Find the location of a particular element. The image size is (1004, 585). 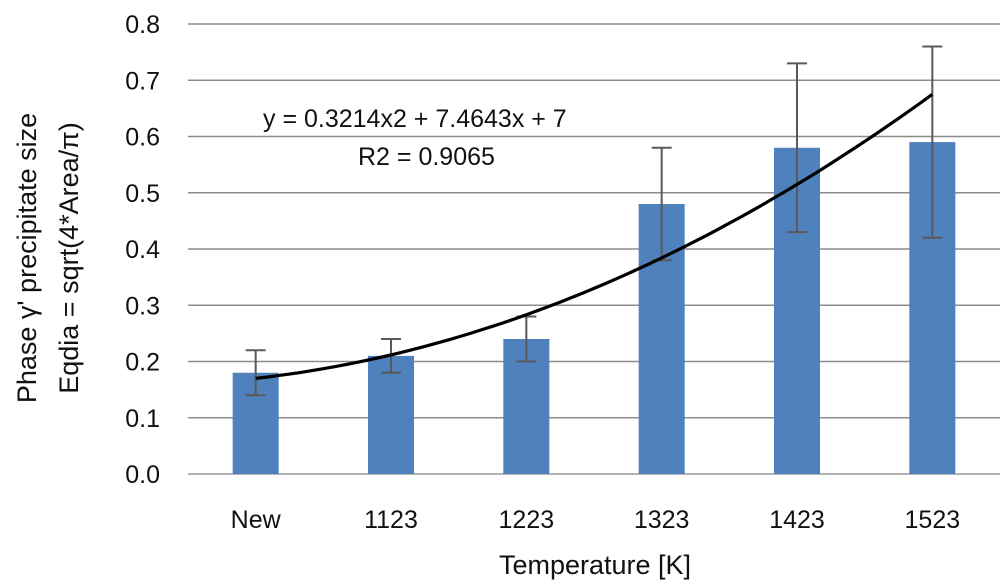

y-tick-label: 0.3 is located at coordinates (142, 306).